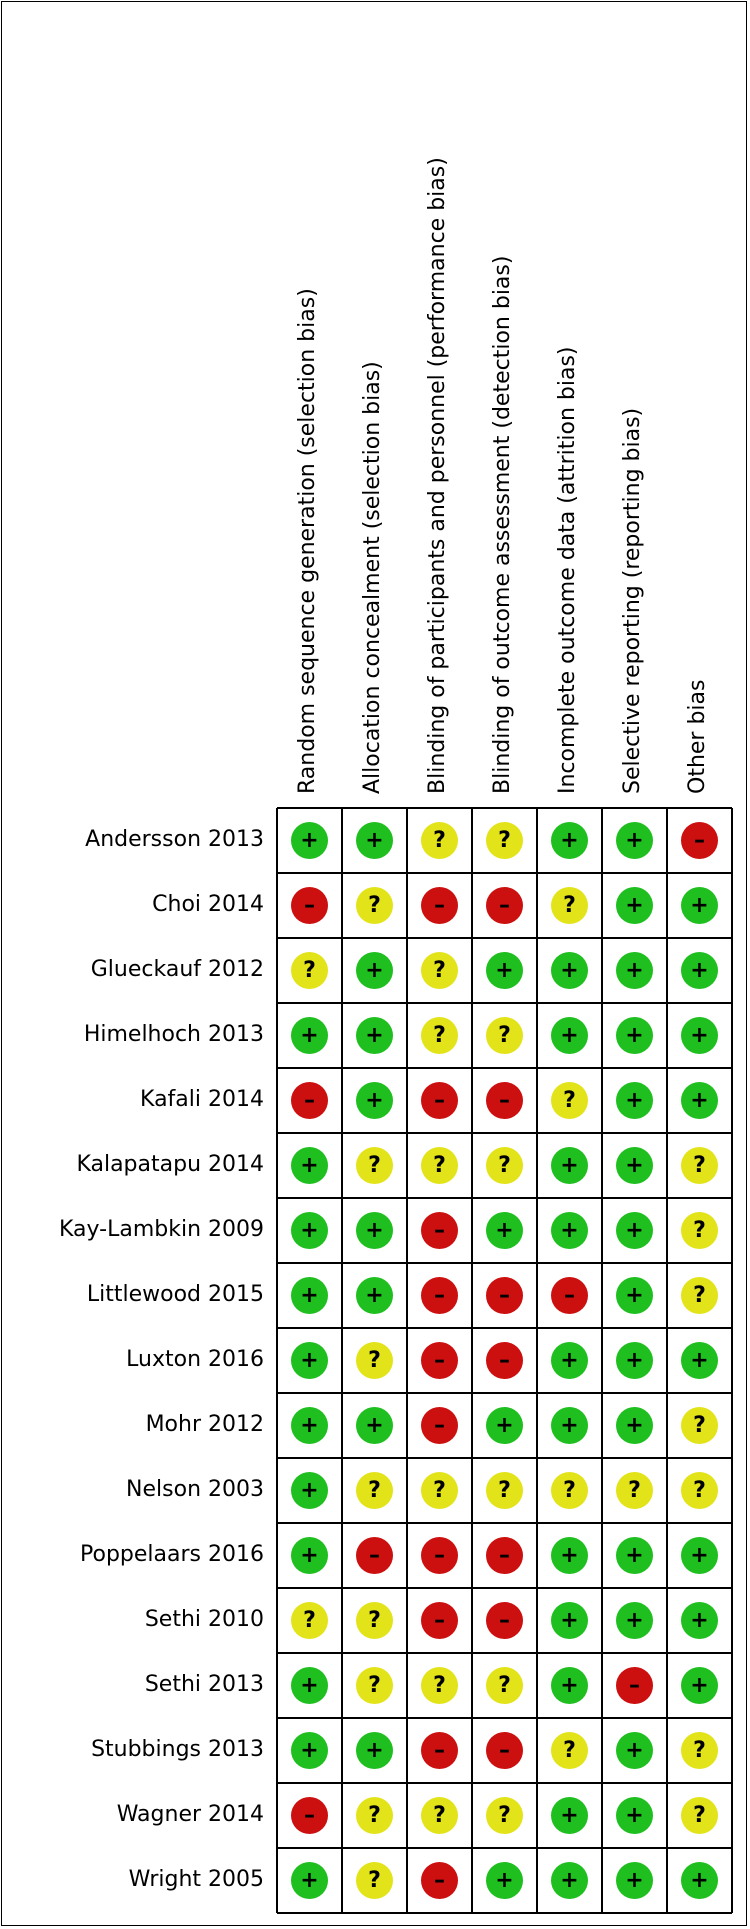 This screenshot has width=750, height=1929. What do you see at coordinates (174, 839) in the screenshot?
I see `row-header: Andersson 2013` at bounding box center [174, 839].